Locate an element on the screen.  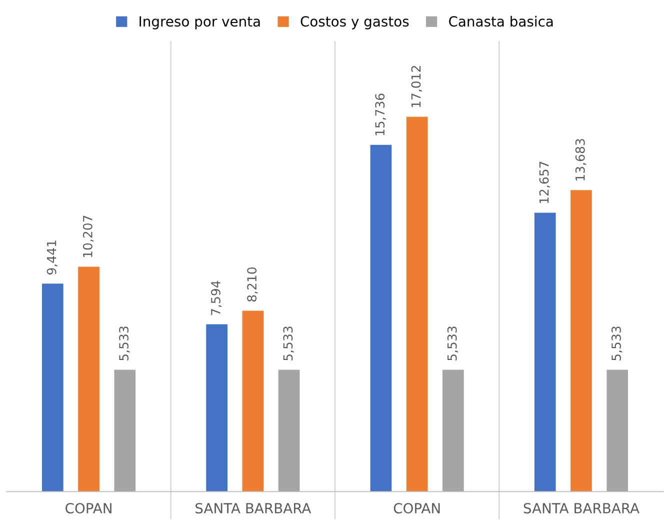
data-label: 7,594 is located at coordinates (216, 297).